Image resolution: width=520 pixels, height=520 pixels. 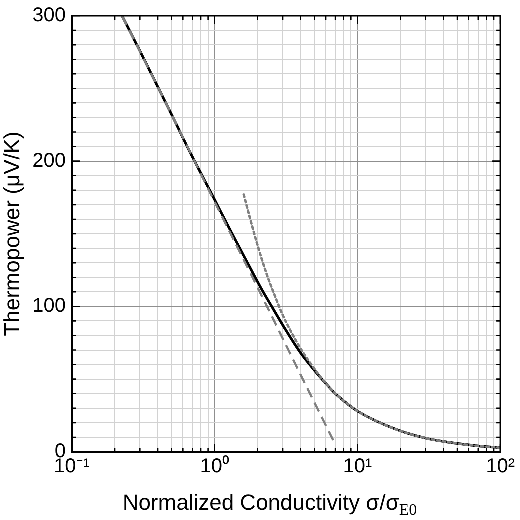 What do you see at coordinates (12, 234) in the screenshot?
I see `y-axis-title: Thermopower (μV/K)` at bounding box center [12, 234].